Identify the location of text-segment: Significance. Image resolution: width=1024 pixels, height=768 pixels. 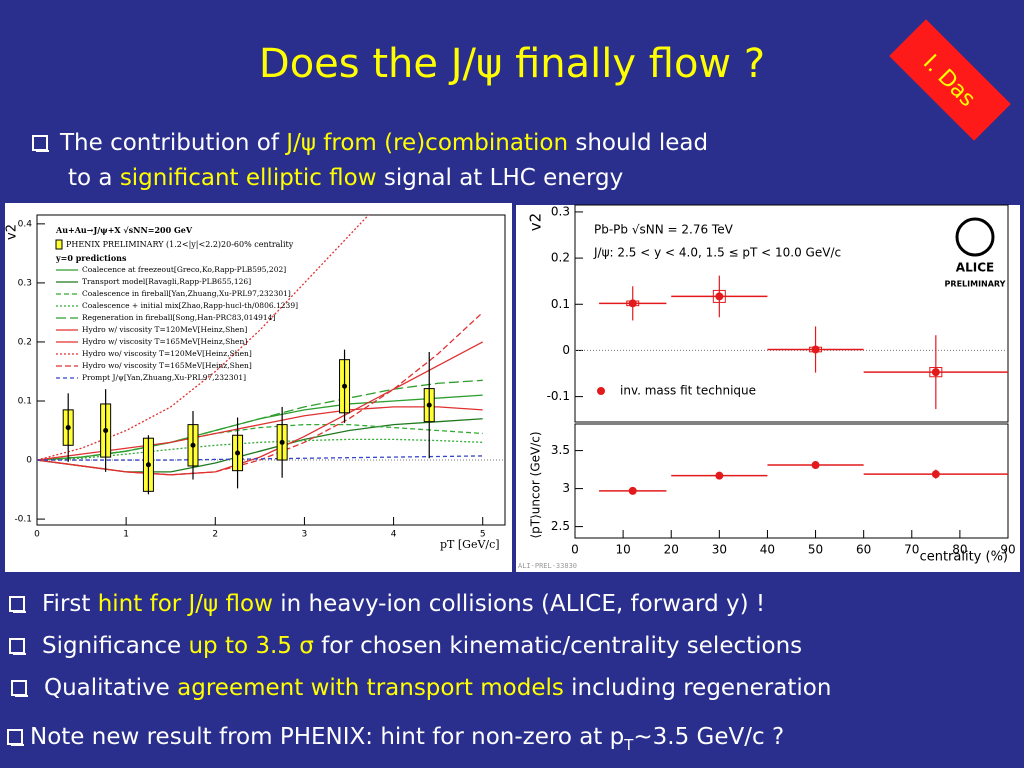
(115, 646).